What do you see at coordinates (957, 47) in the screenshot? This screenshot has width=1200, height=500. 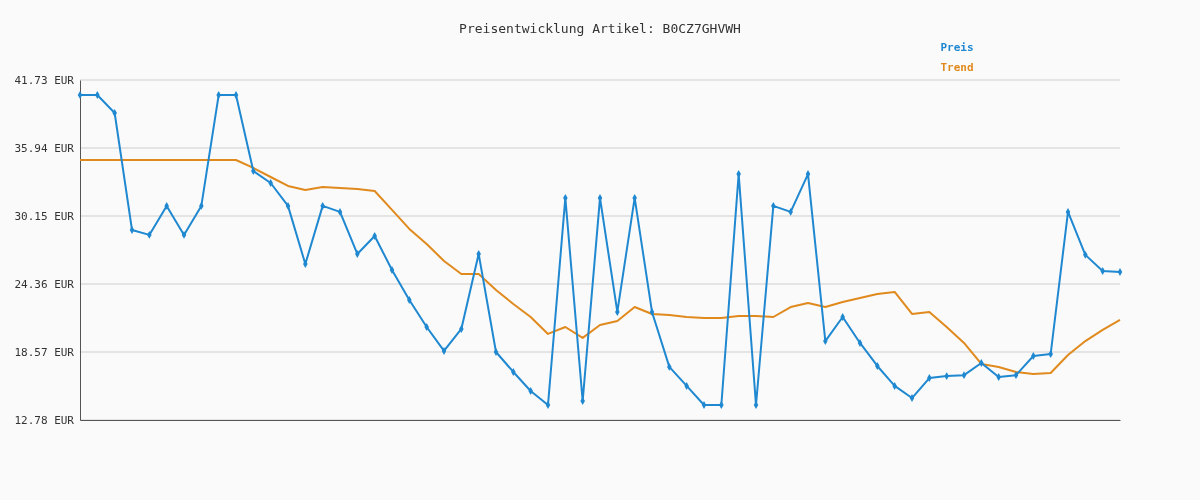 I see `text: Preis` at bounding box center [957, 47].